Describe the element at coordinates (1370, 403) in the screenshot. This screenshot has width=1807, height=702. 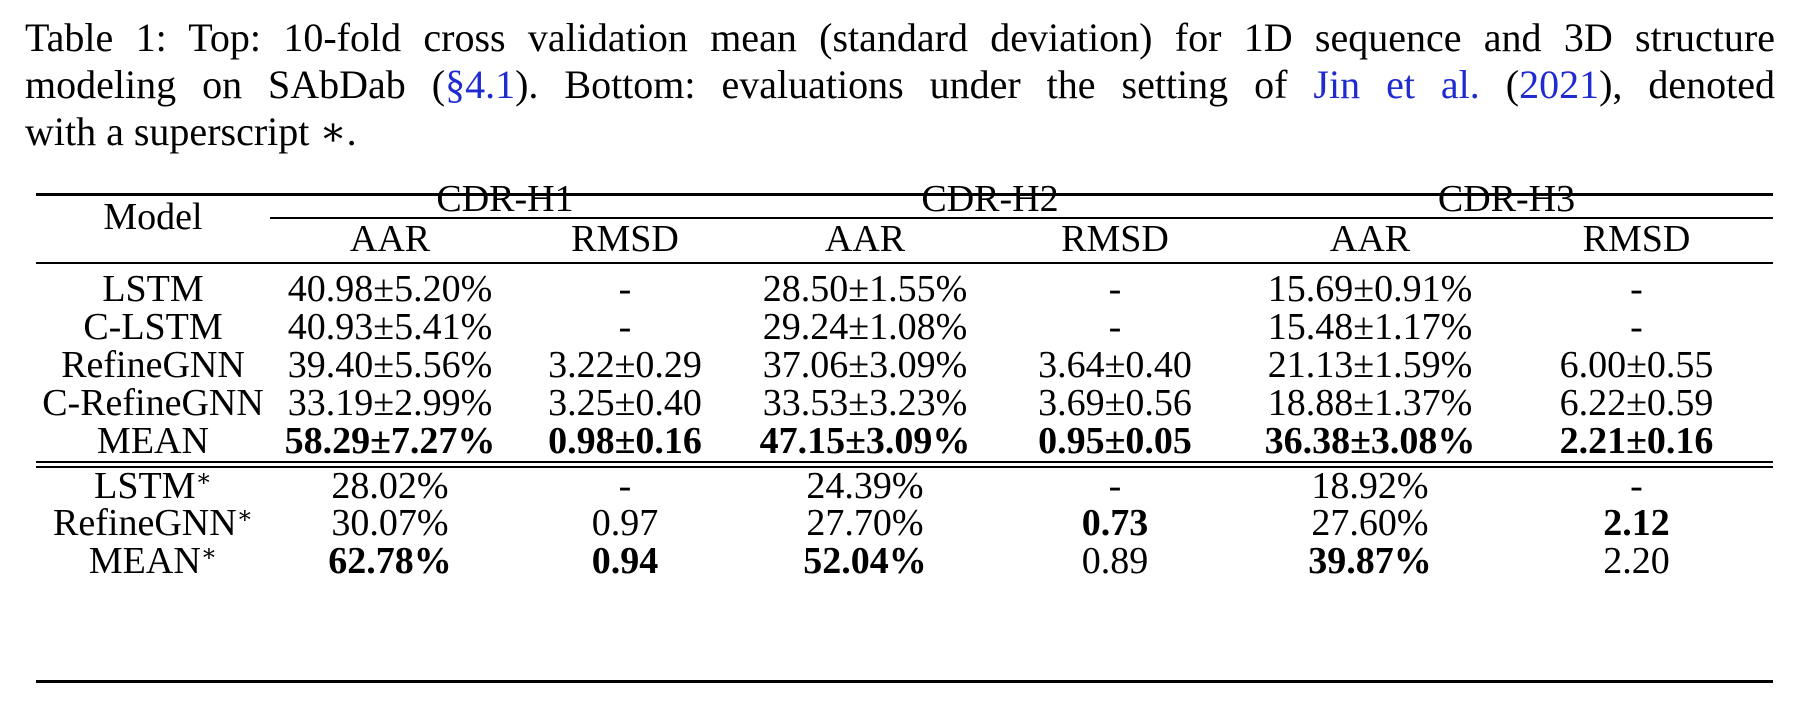
I see `table-cell: 18.88±1.37%` at that location.